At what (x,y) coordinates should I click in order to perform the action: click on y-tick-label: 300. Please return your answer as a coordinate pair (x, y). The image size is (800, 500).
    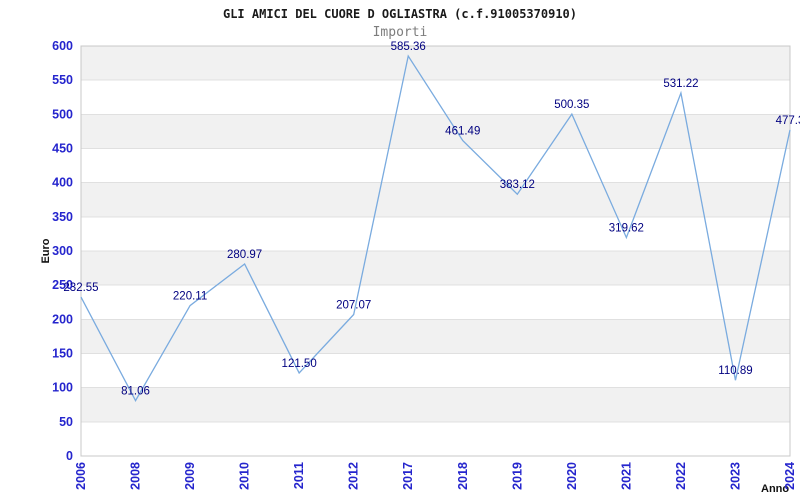
    Looking at the image, I should click on (62, 251).